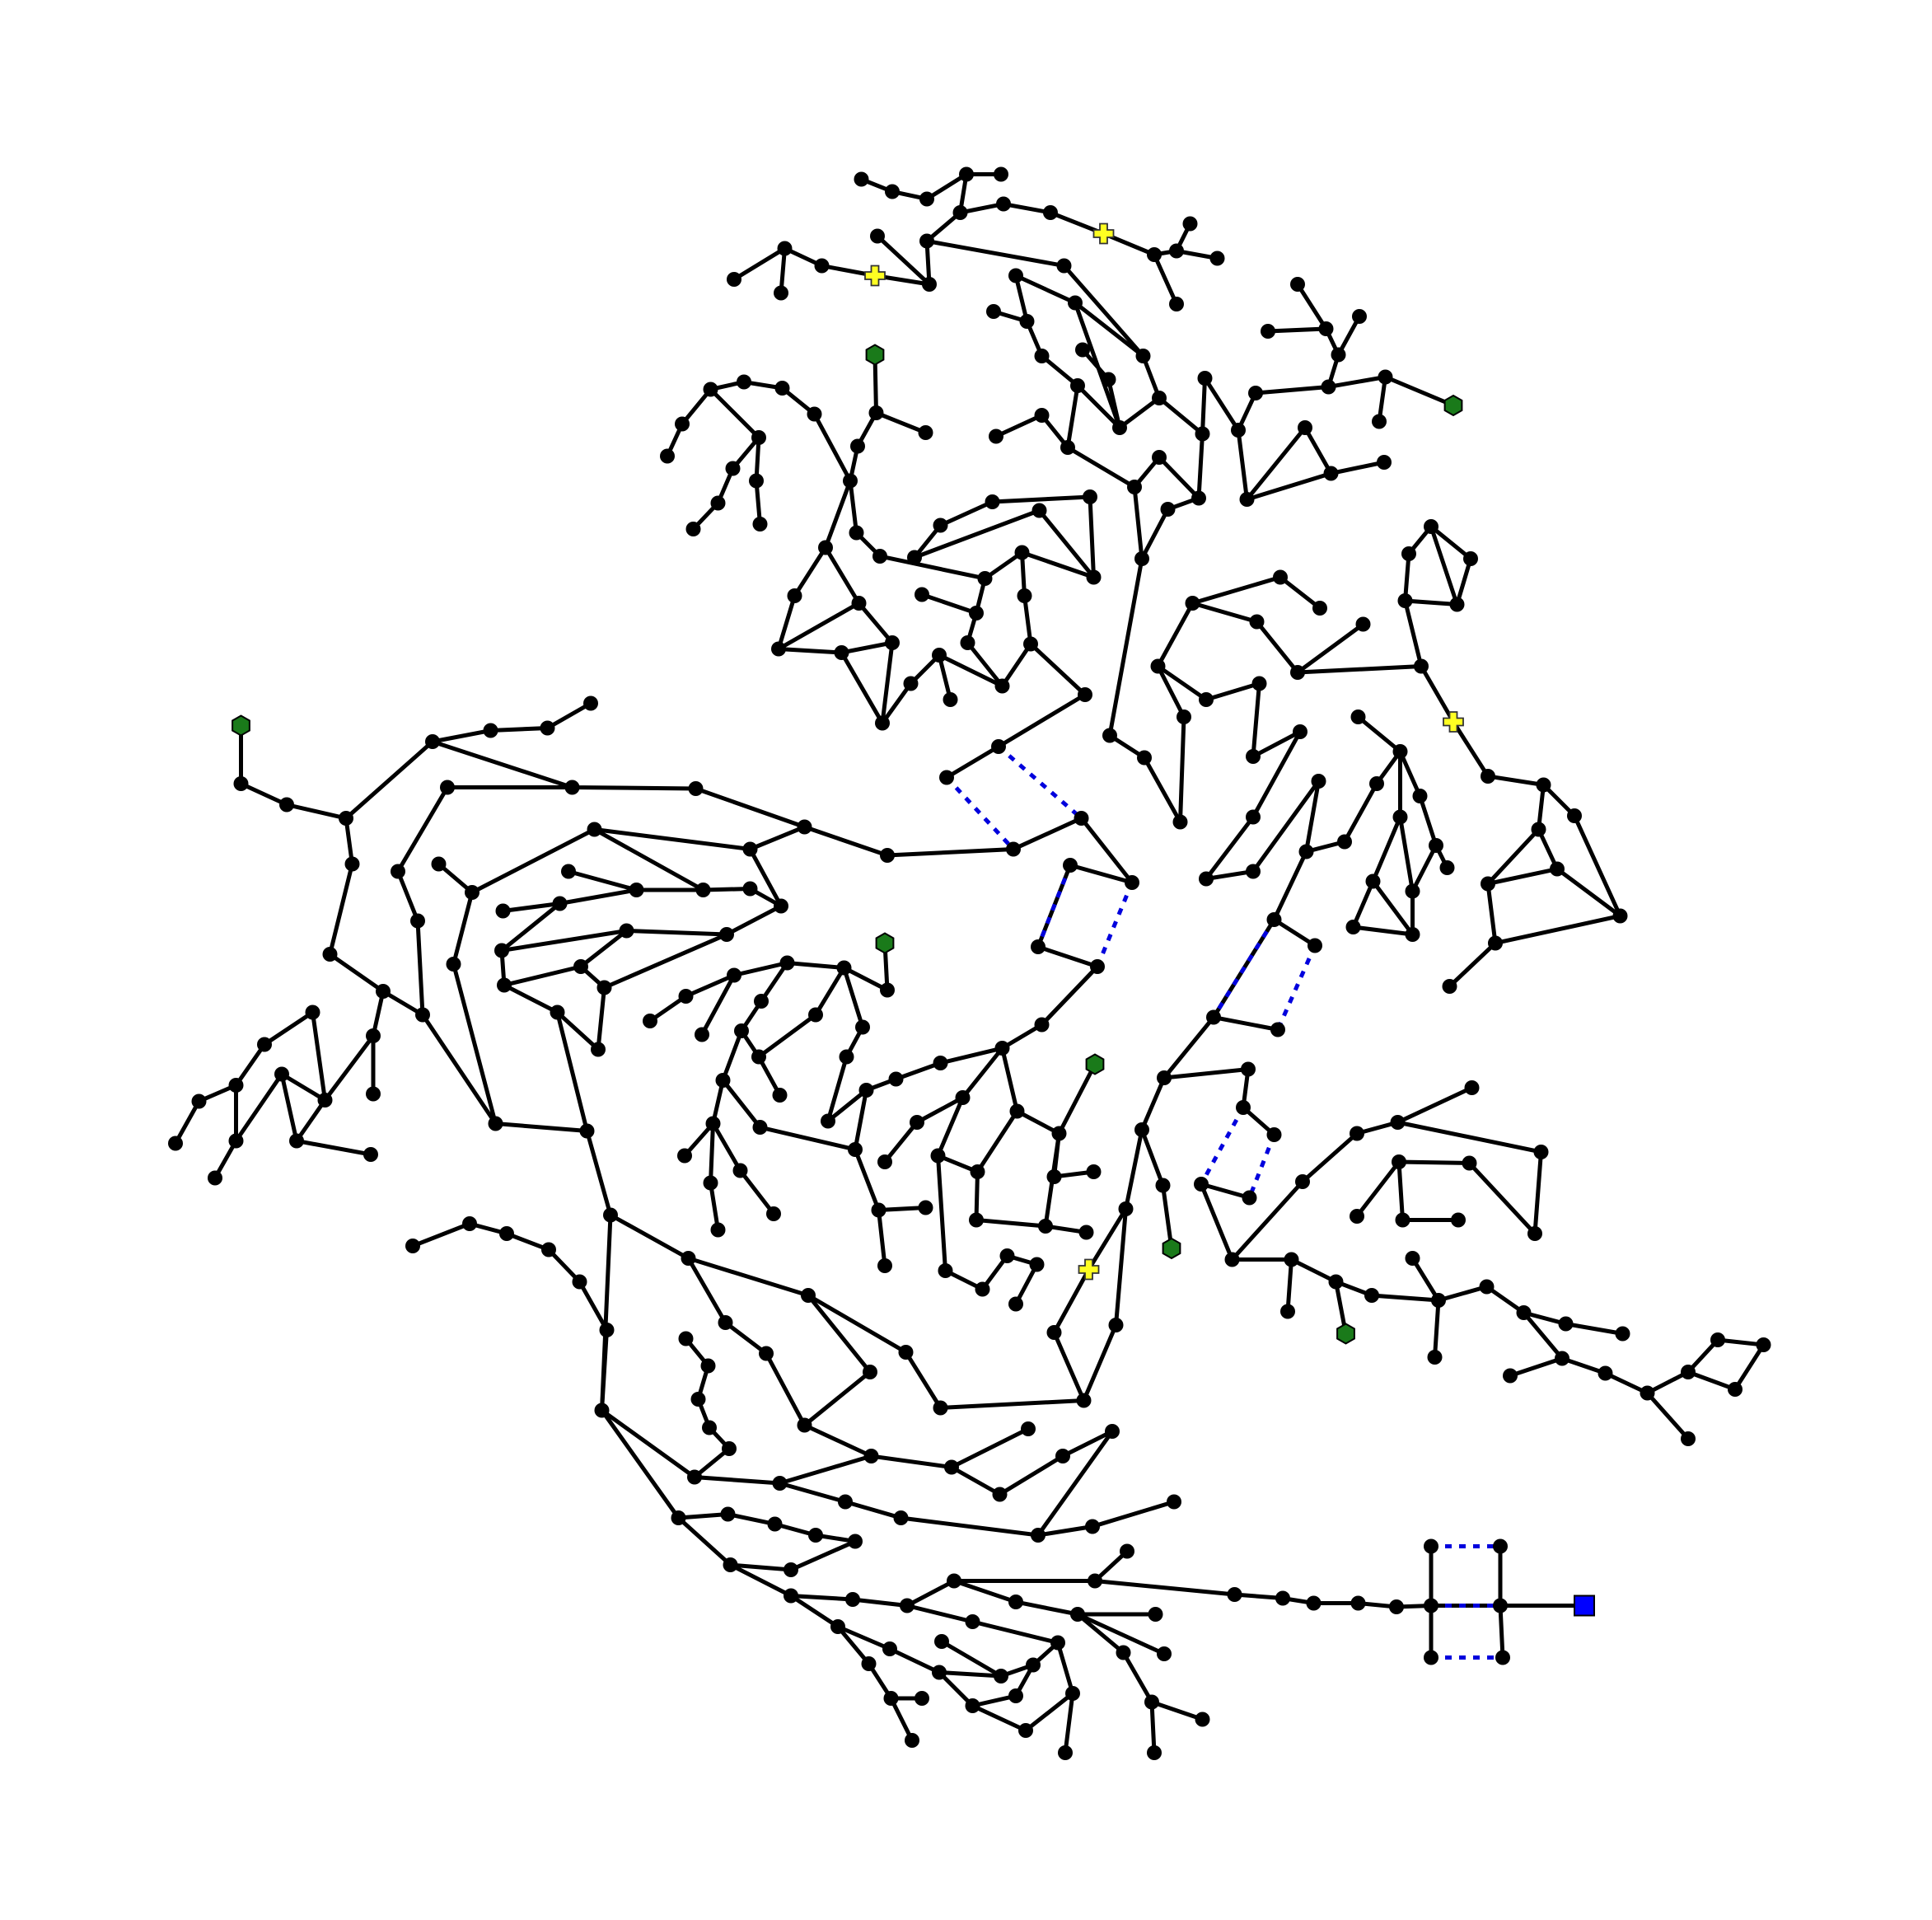 This screenshot has width=1932, height=1920. I want to click on switch-layer, so click(1224, 1202).